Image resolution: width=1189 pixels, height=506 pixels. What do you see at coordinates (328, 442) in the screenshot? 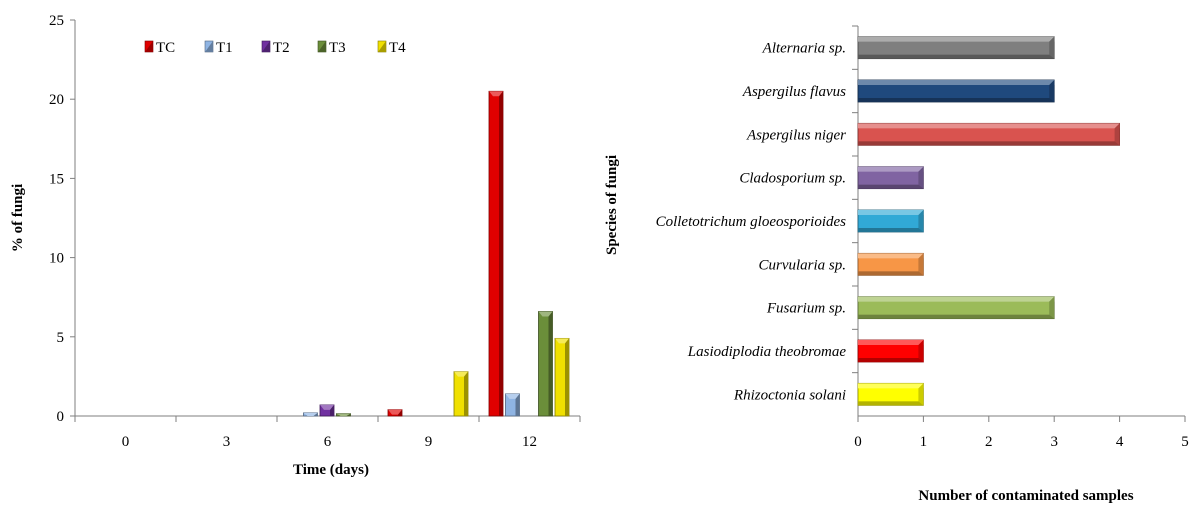
I see `left-x-tick-label: 6` at bounding box center [328, 442].